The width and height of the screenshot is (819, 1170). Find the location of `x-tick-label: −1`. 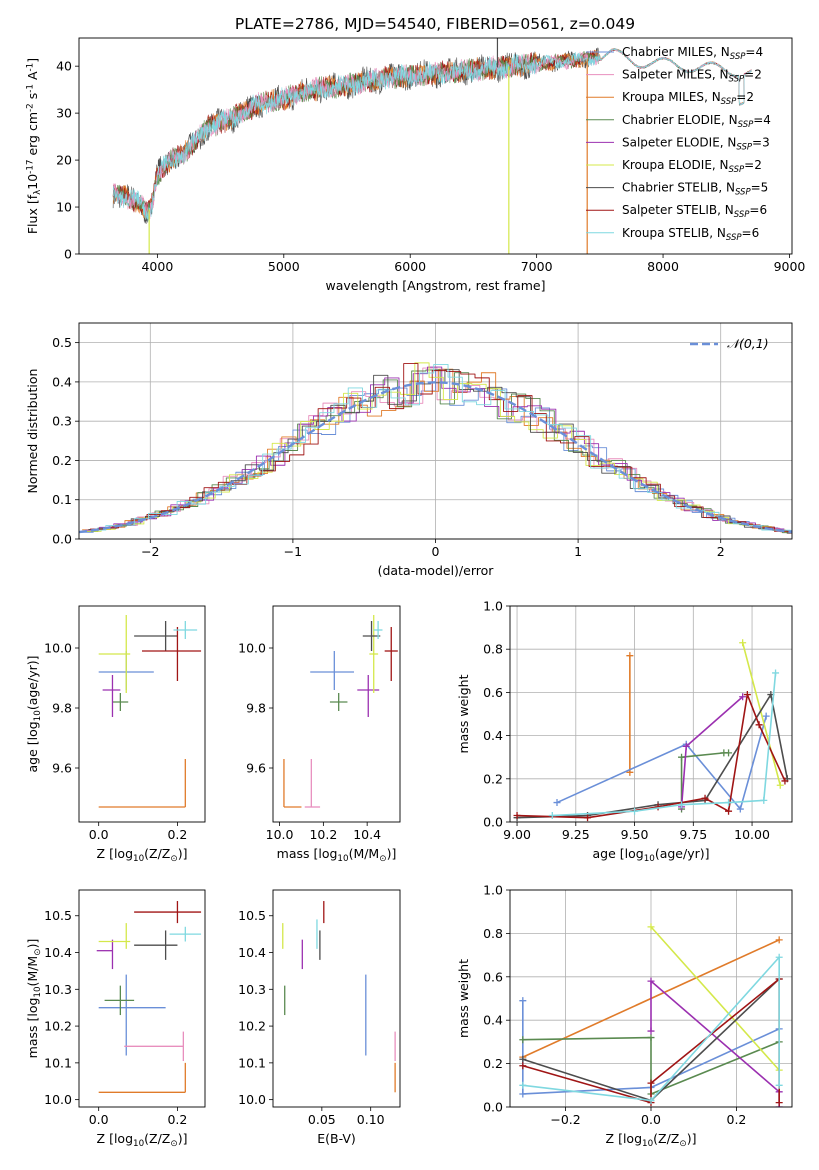

x-tick-label: −1 is located at coordinates (293, 551).